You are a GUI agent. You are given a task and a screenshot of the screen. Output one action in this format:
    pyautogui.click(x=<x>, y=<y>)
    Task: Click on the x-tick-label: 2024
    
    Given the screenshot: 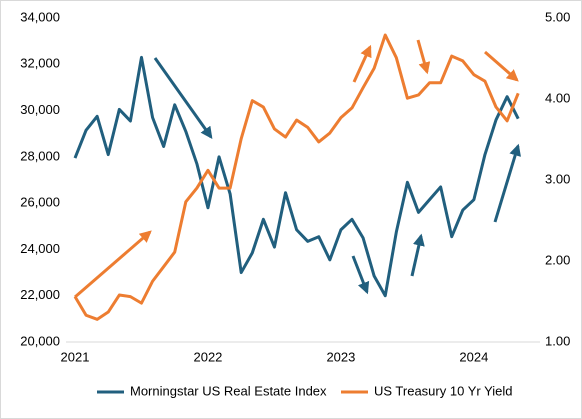 What is the action you would take?
    pyautogui.click(x=473, y=356)
    